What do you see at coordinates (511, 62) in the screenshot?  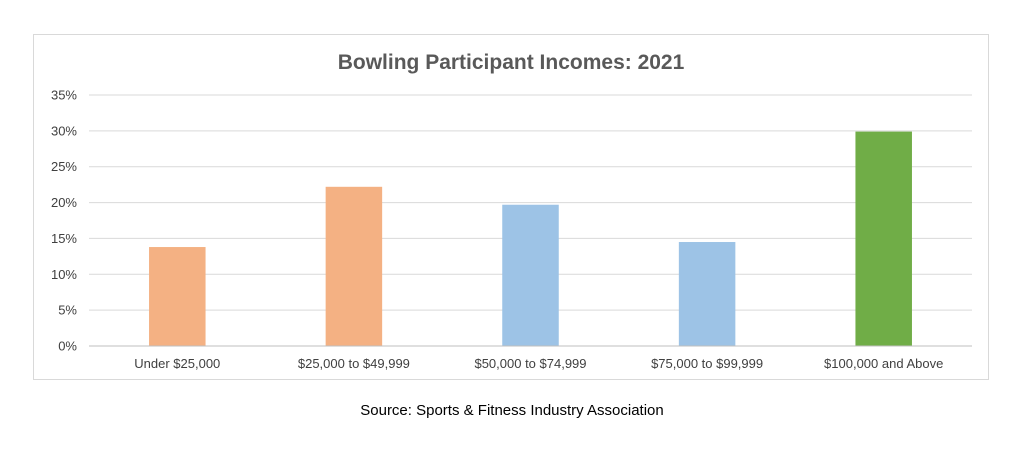 I see `chart-title: Bowling Participant Incomes: 2021` at bounding box center [511, 62].